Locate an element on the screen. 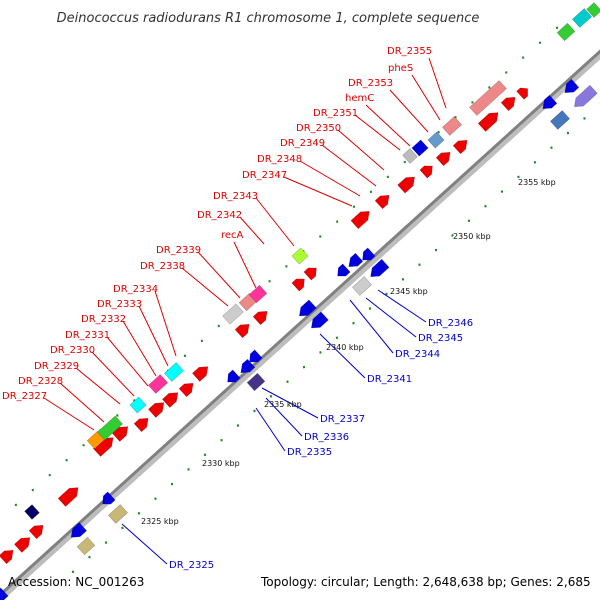 Image resolution: width=600 pixels, height=600 pixels. gene-label-dr-2346: DR_2346 is located at coordinates (450, 323).